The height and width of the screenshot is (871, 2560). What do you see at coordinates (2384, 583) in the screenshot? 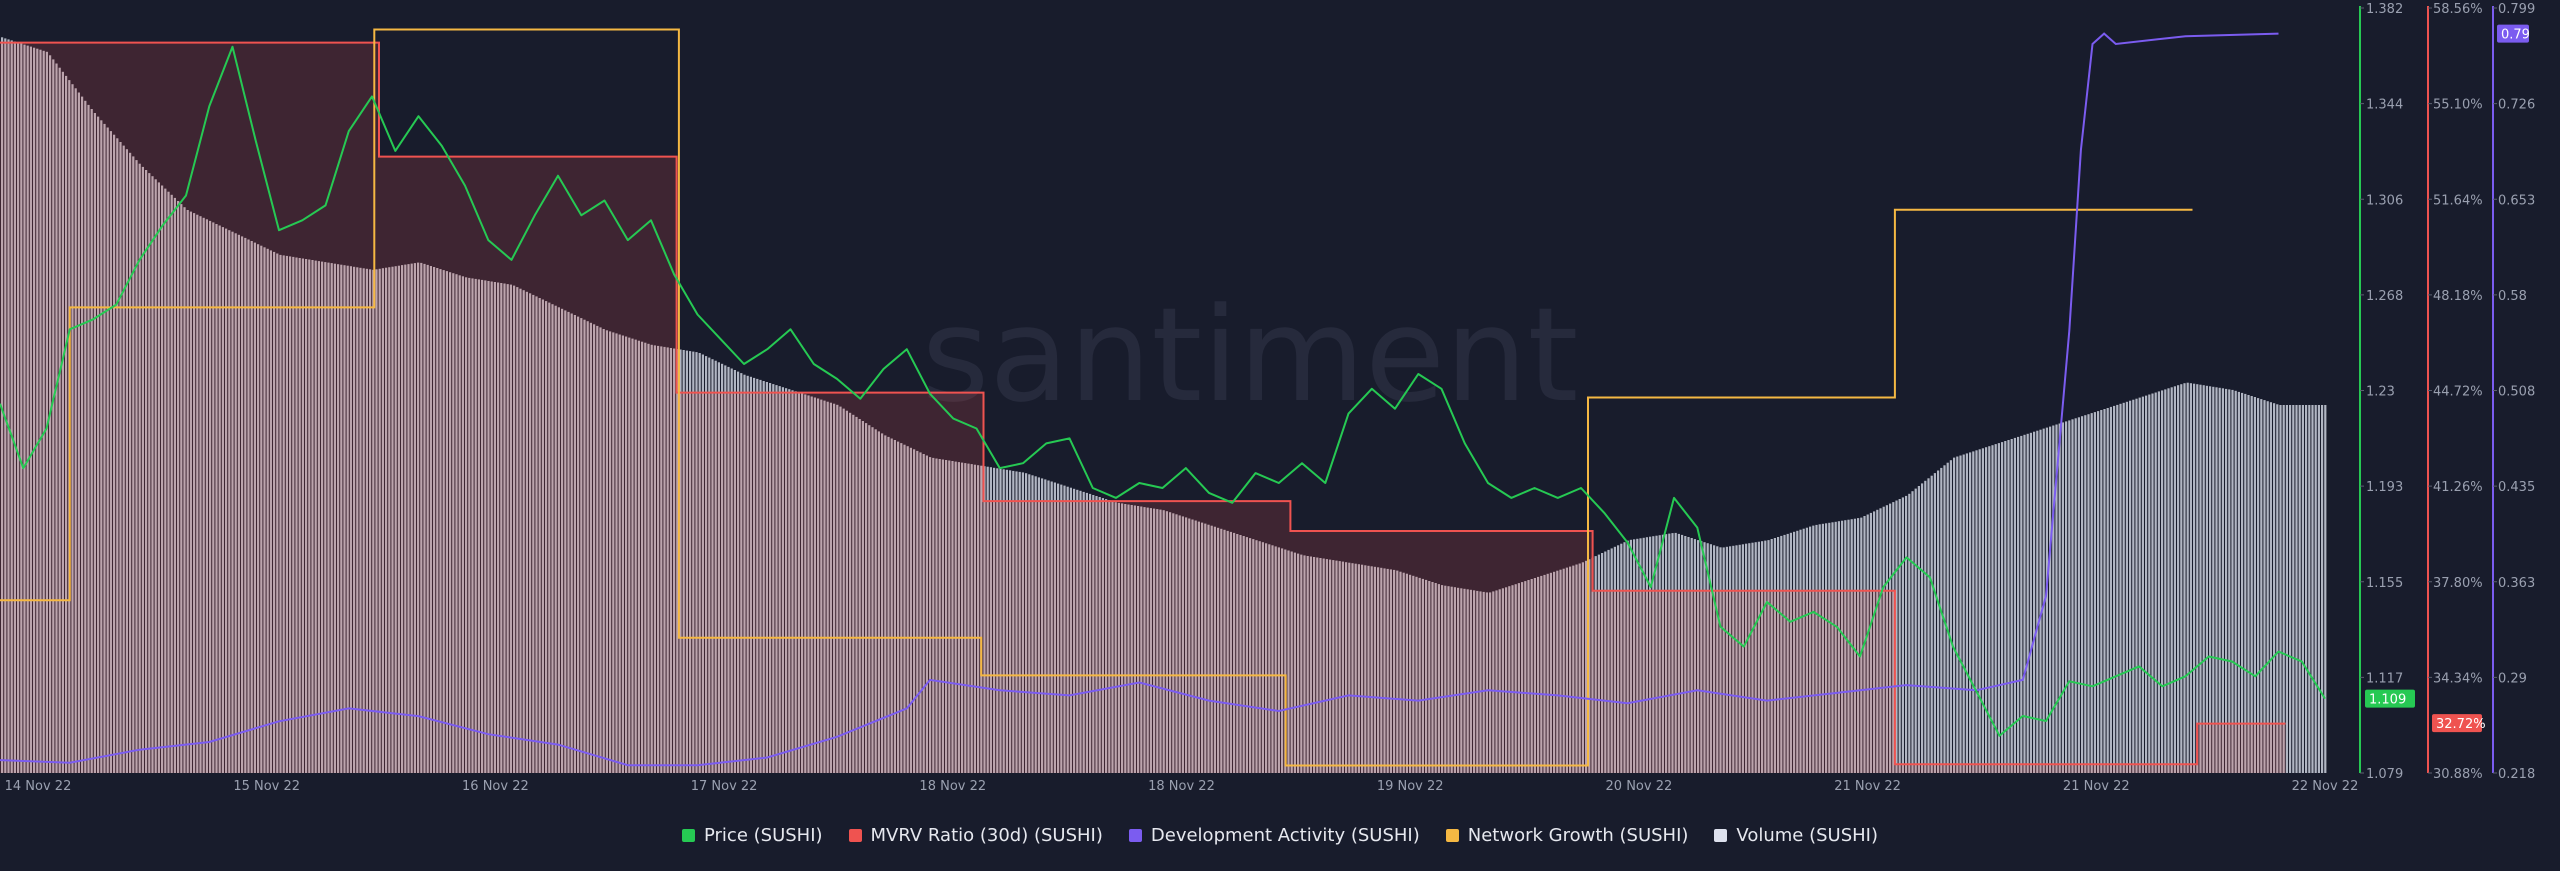
I see `price-tick-label: 1.155` at bounding box center [2384, 583].